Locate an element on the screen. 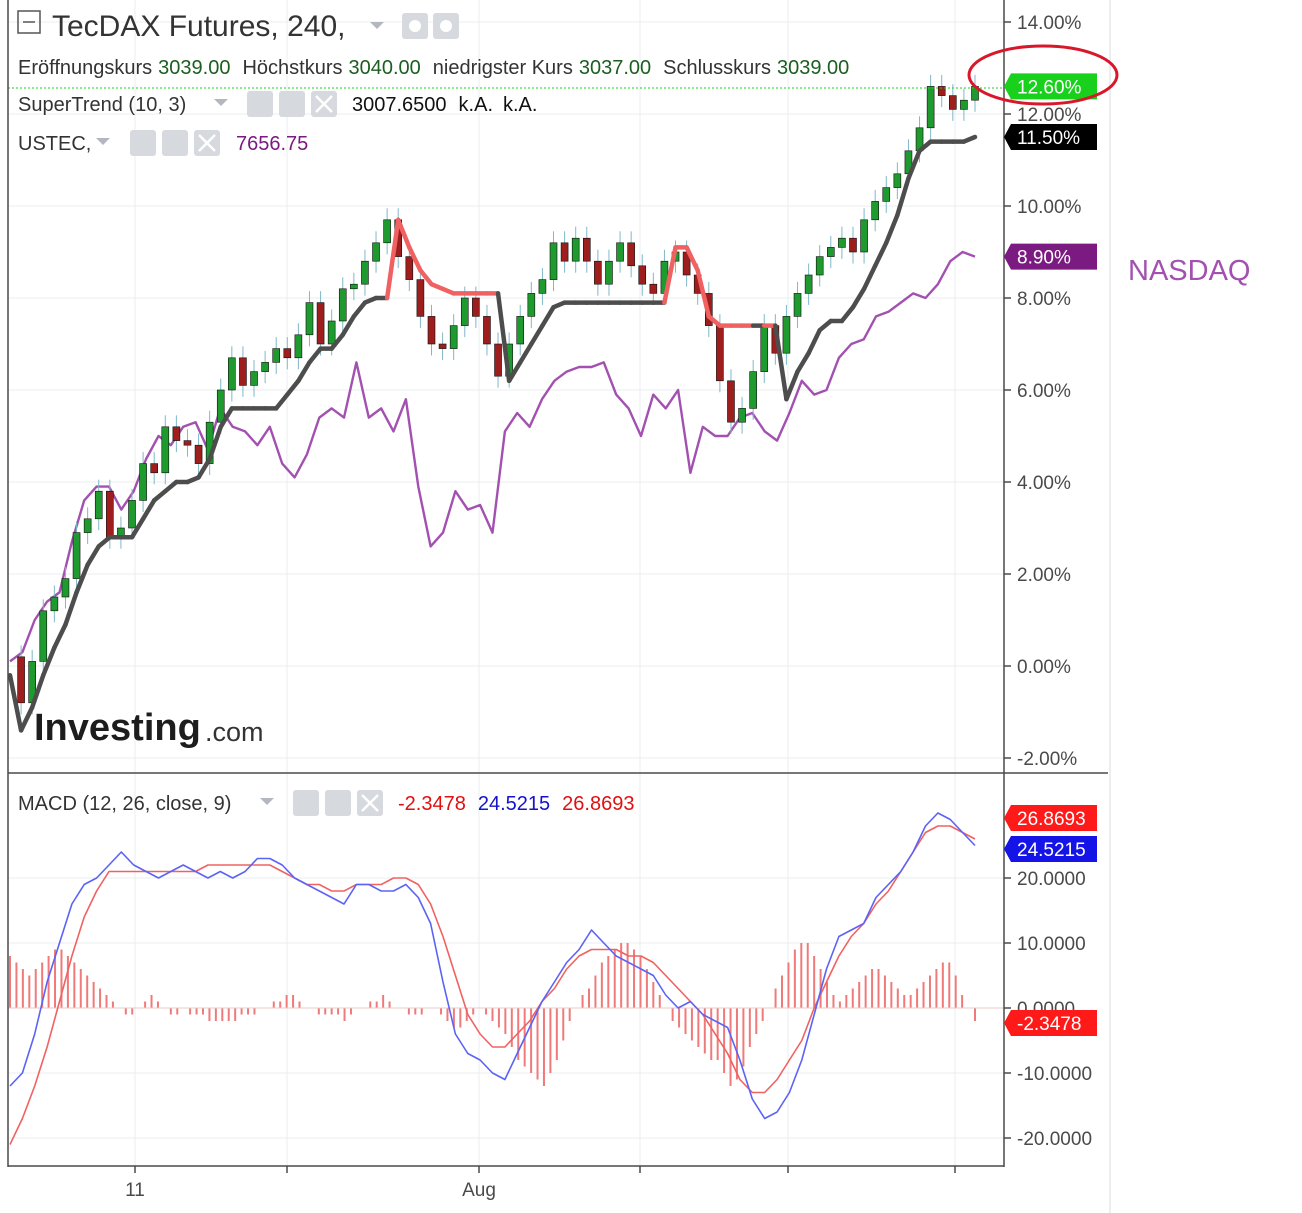 The image size is (1302, 1213). ustec-value: 7656.75 is located at coordinates (272, 144).